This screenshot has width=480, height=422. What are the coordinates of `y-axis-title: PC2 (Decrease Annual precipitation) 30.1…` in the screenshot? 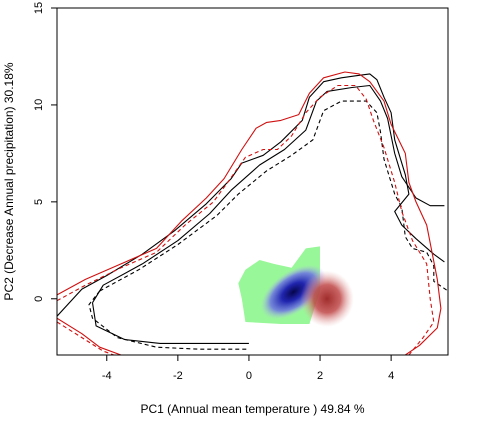 It's located at (9, 181).